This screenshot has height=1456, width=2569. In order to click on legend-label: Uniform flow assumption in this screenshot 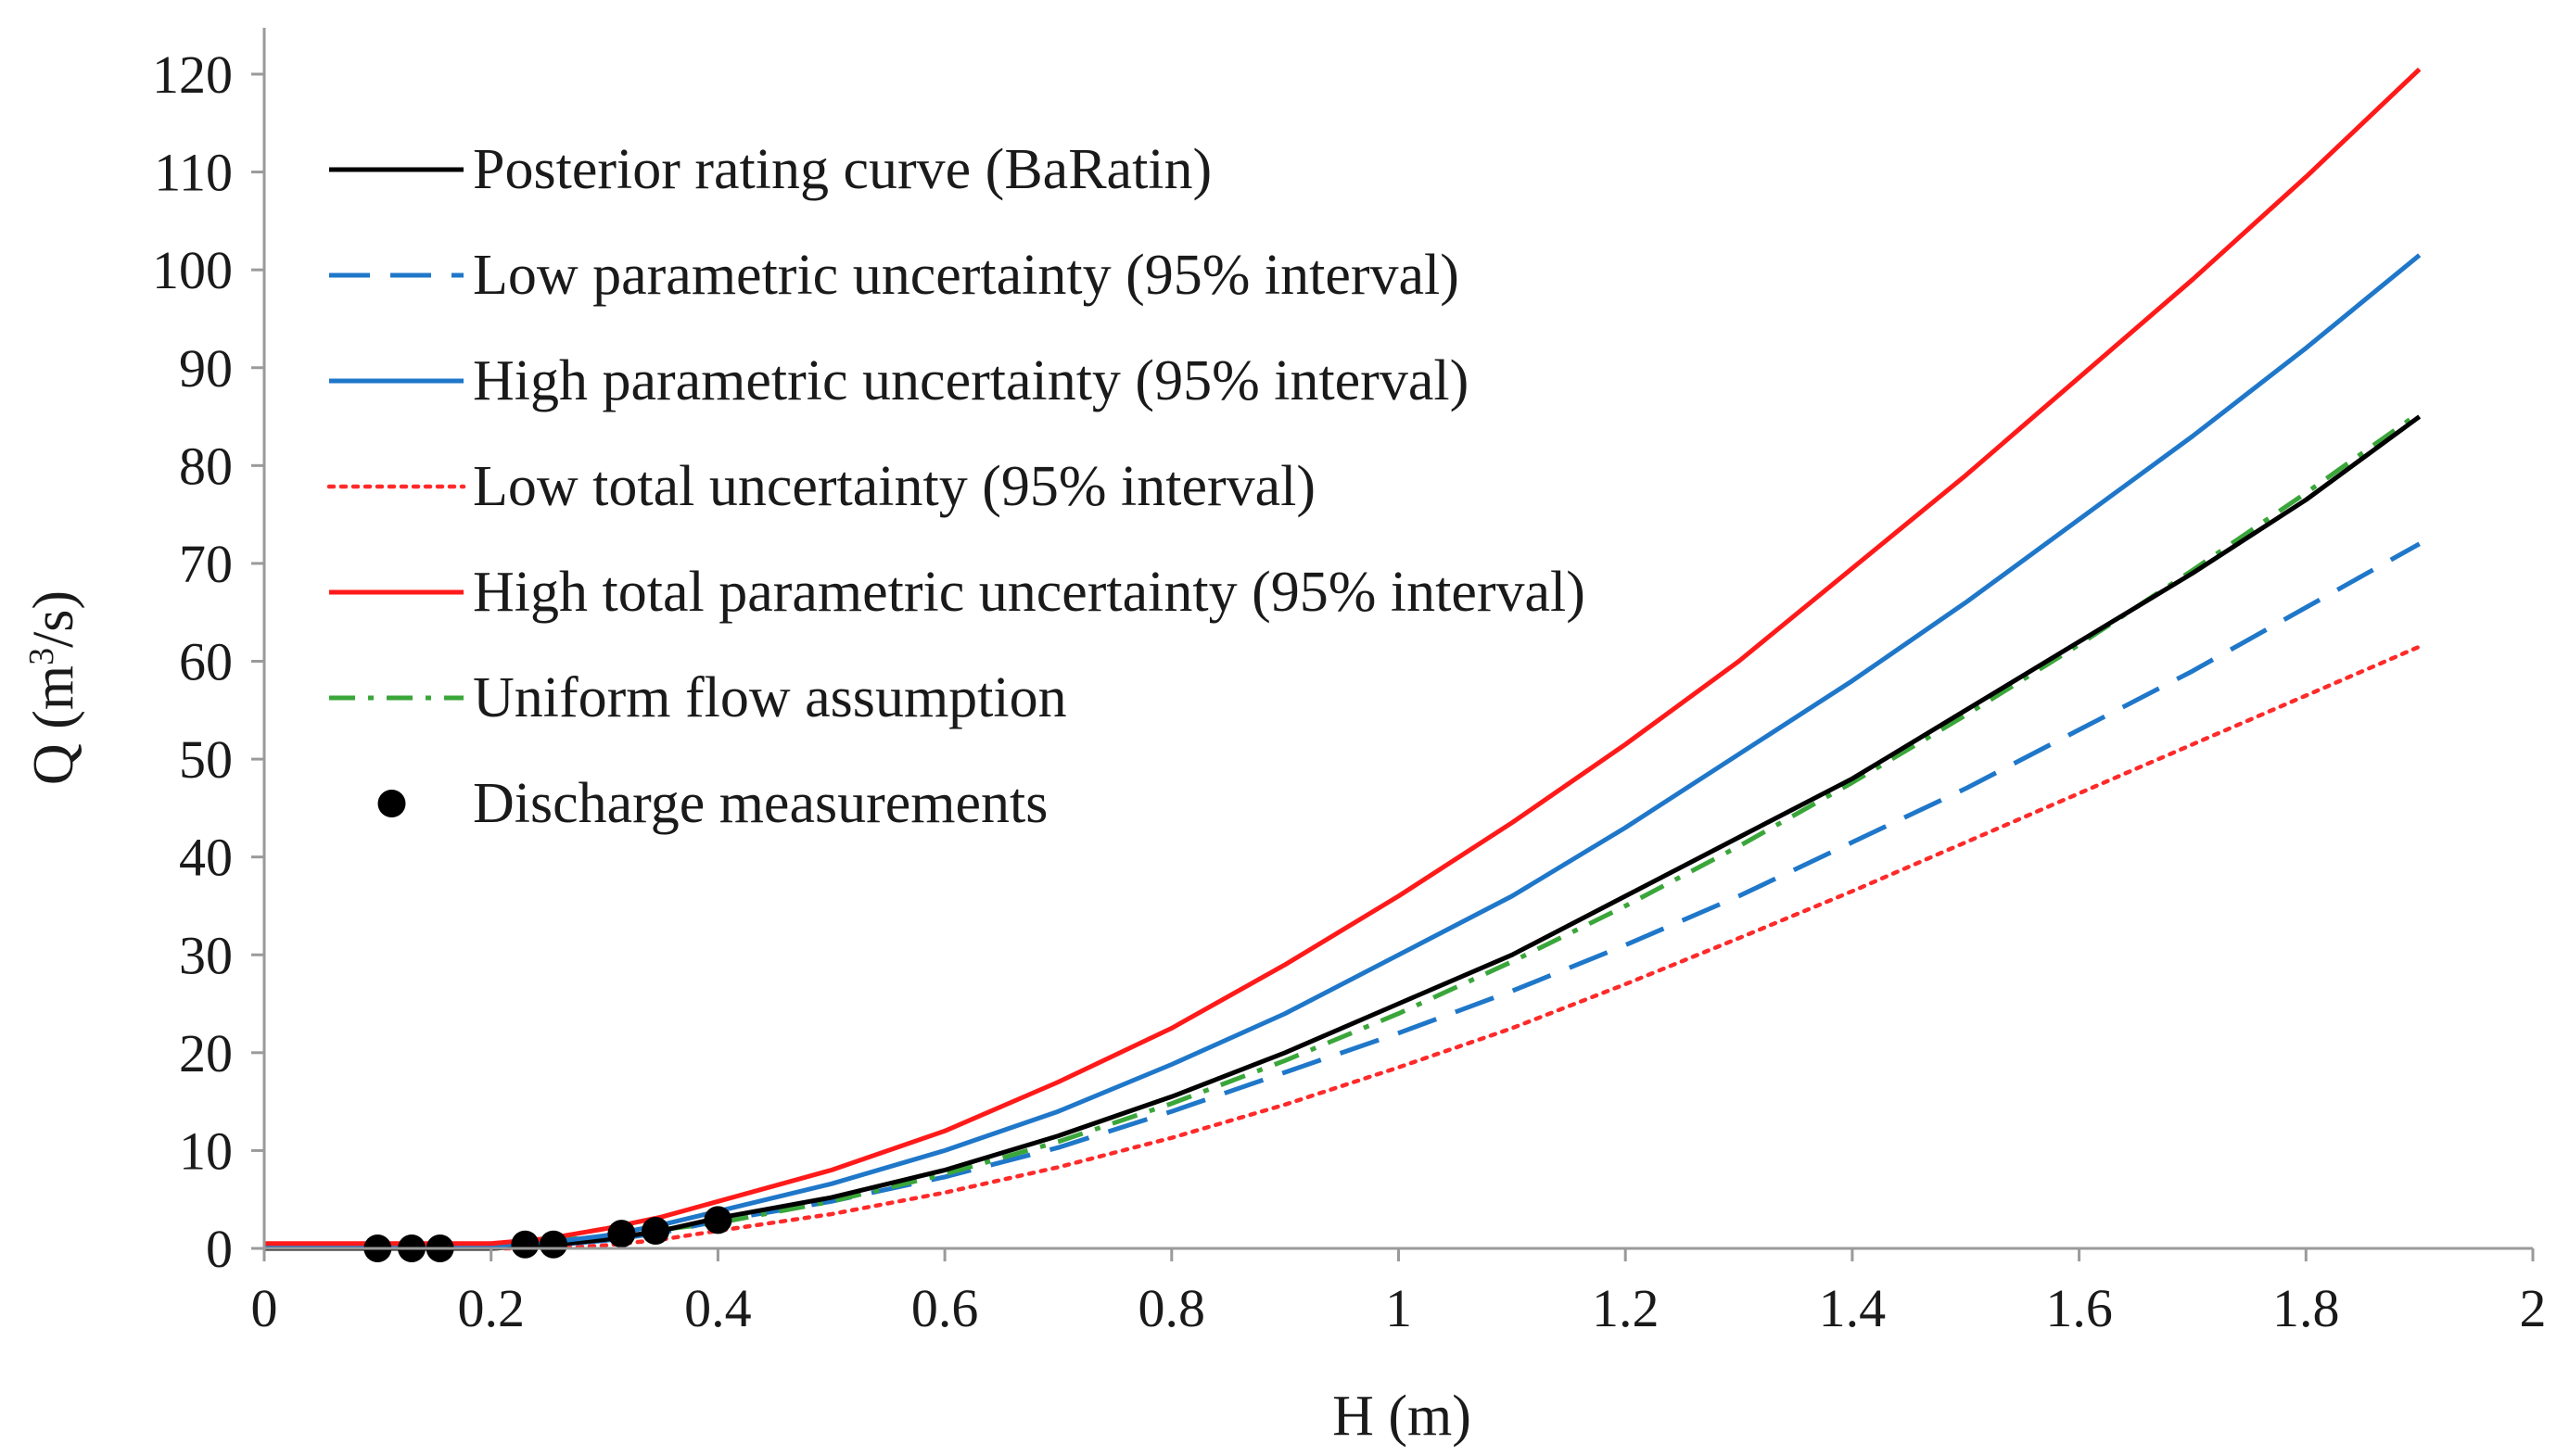, I will do `click(770, 697)`.